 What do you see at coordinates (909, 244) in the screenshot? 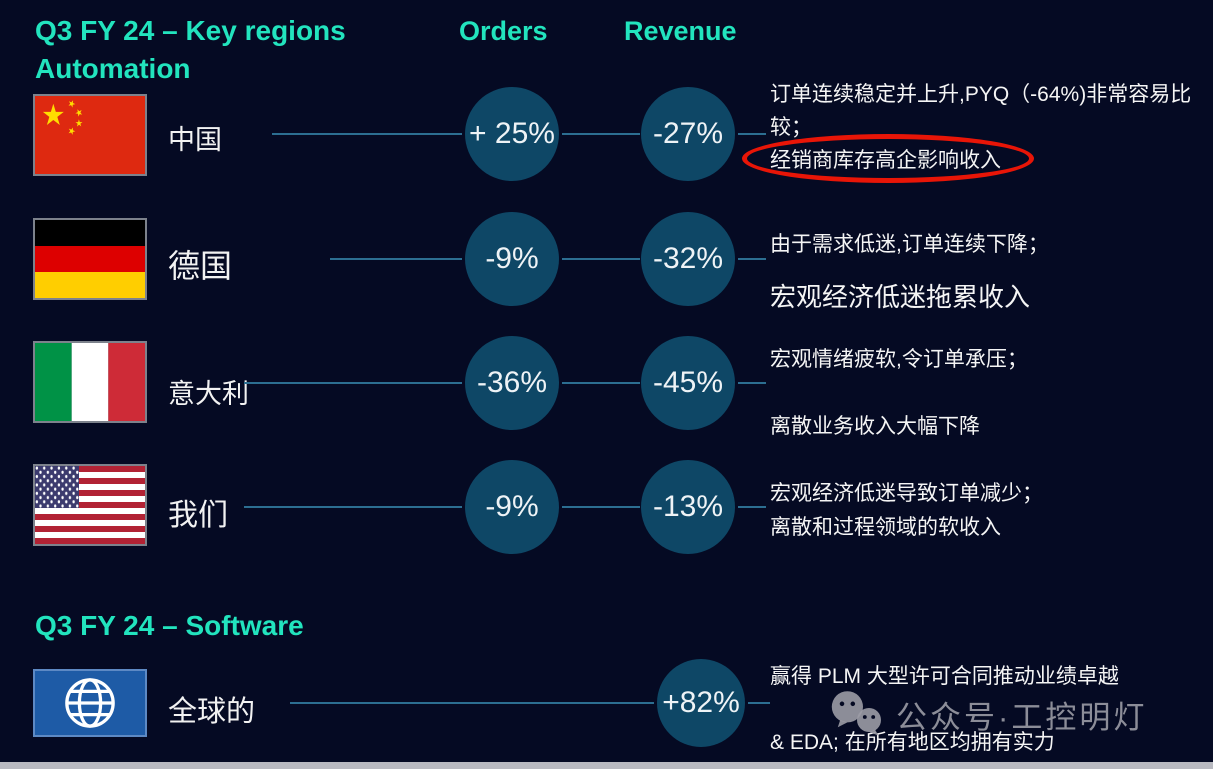
I see `note-germany-1: 由于需求低迷,订单连续下降；` at bounding box center [909, 244].